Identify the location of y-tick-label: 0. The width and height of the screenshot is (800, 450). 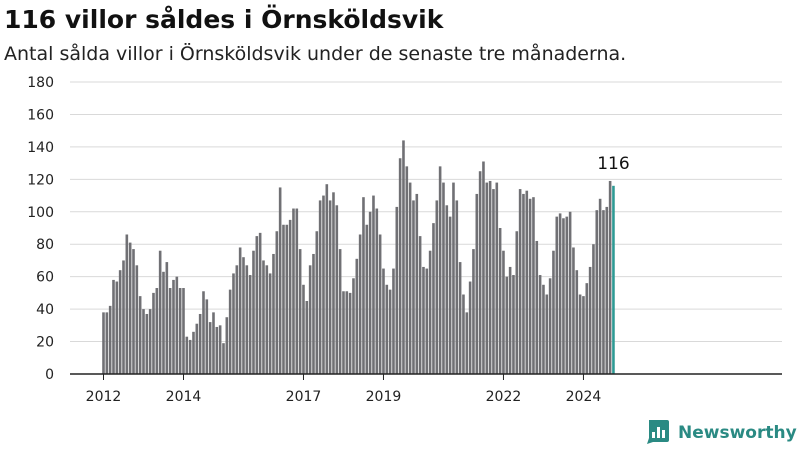
(49, 375).